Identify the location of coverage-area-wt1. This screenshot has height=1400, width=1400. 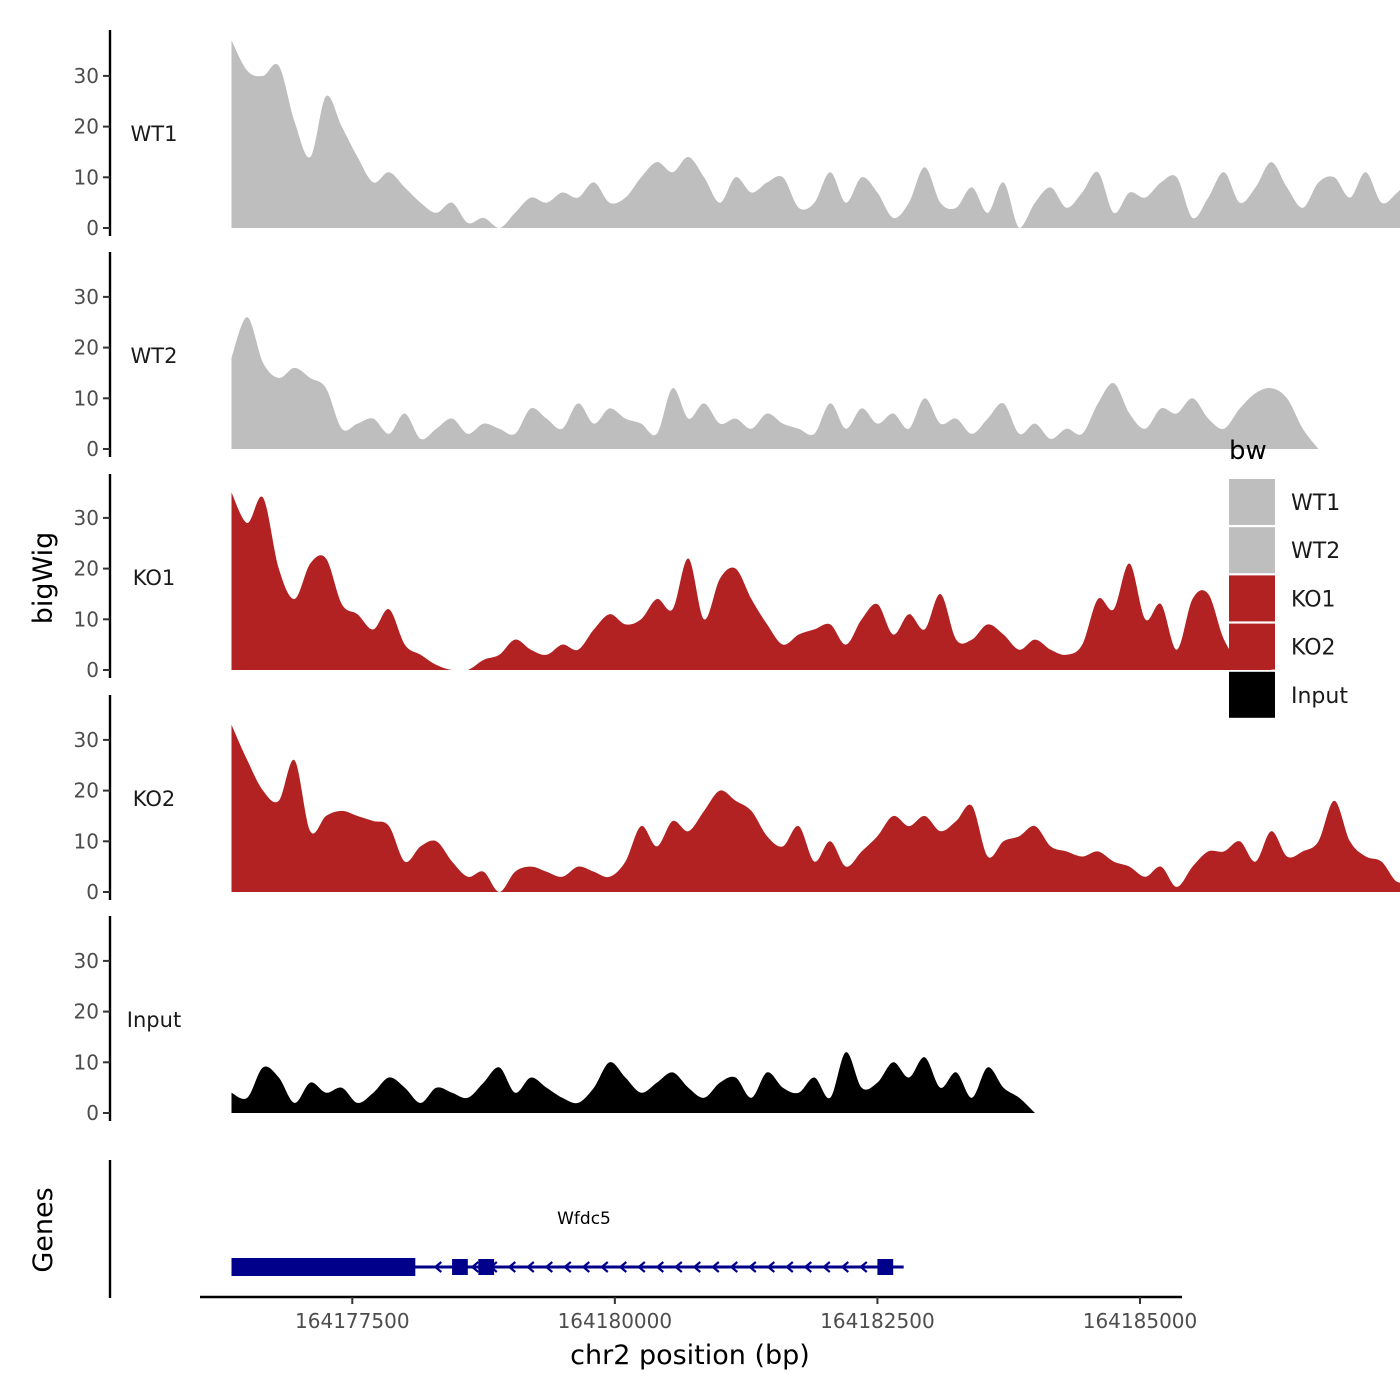
(815, 134).